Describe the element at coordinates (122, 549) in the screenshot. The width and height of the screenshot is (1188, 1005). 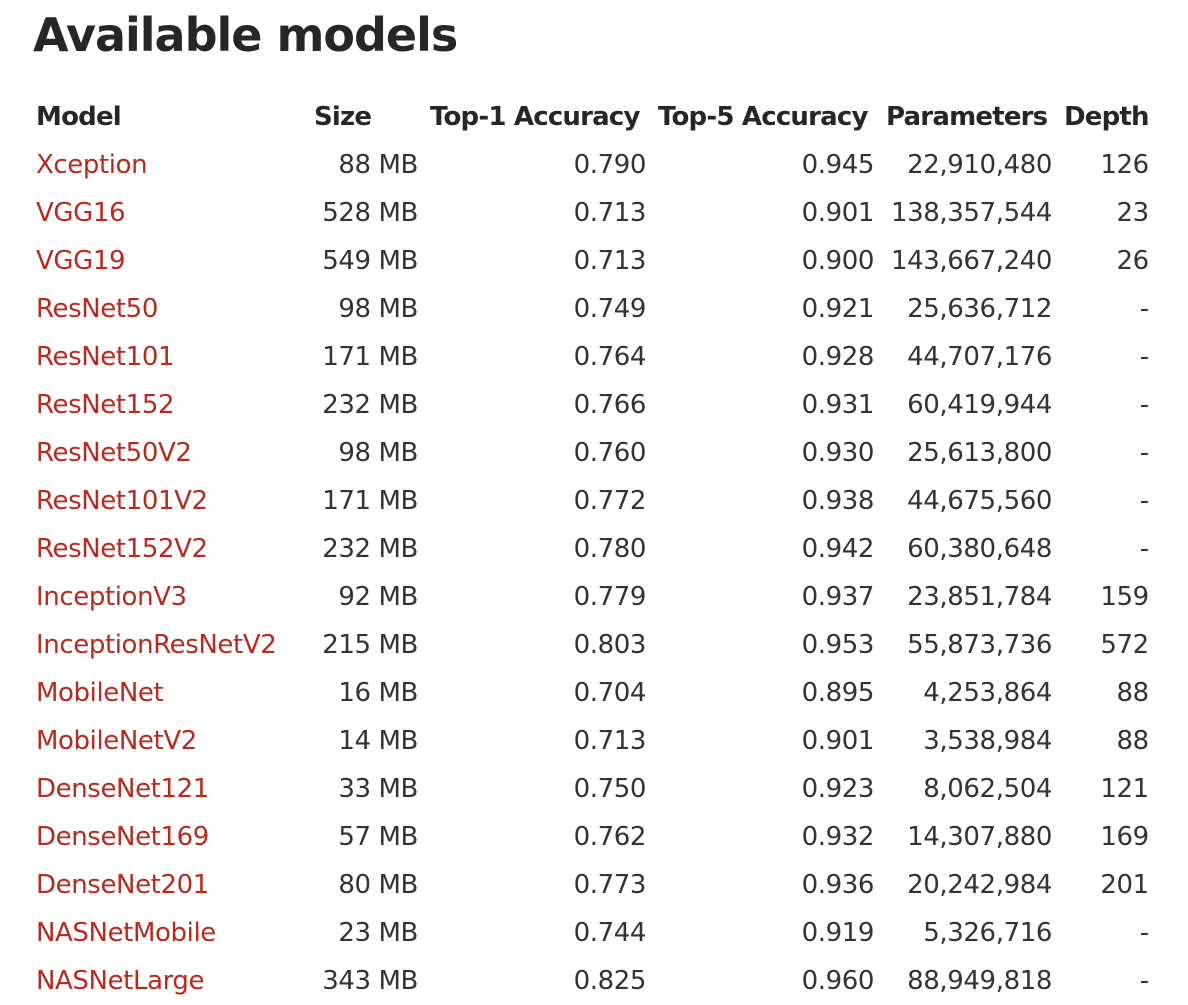
I see `model-link: ResNet152V2` at that location.